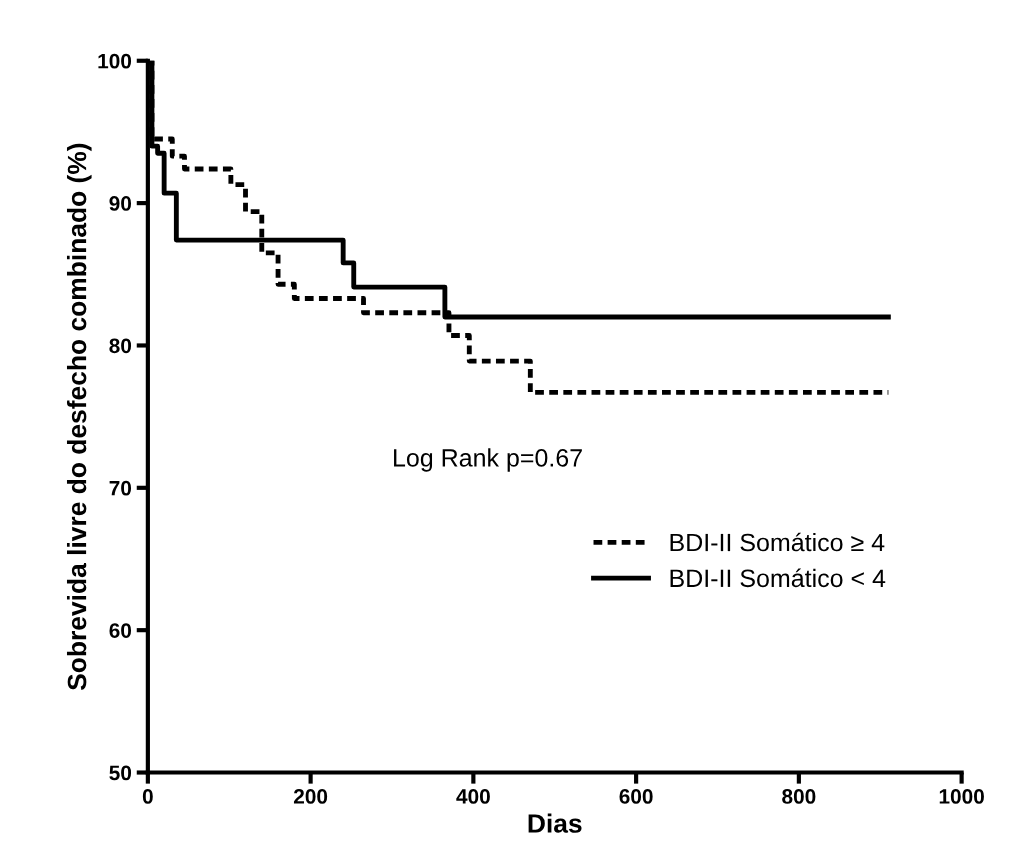  What do you see at coordinates (120, 773) in the screenshot?
I see `y-tick-label: 50` at bounding box center [120, 773].